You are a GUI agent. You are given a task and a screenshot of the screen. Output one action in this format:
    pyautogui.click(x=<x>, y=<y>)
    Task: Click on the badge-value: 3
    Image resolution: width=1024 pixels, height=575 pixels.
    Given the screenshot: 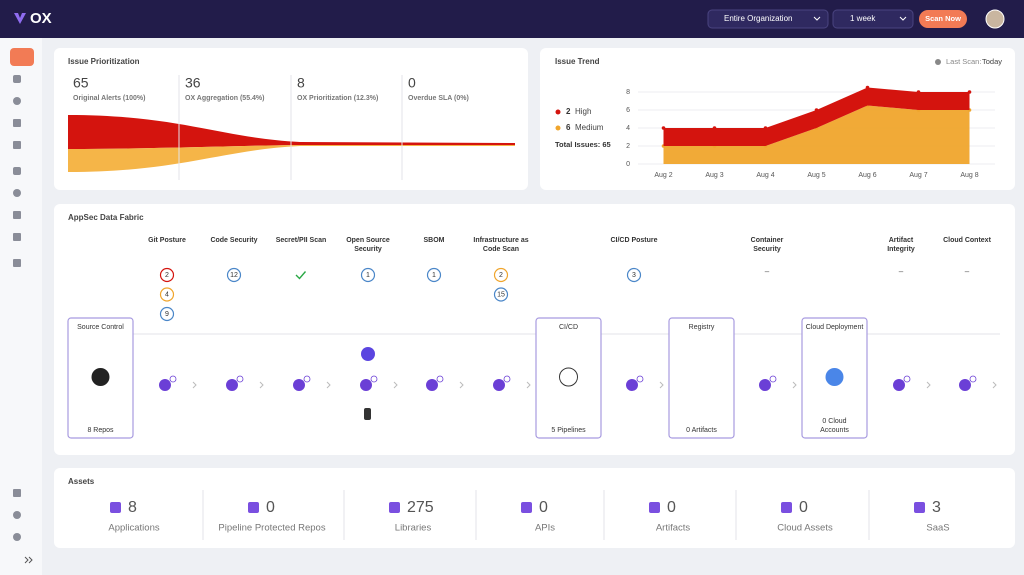 What is the action you would take?
    pyautogui.click(x=634, y=275)
    